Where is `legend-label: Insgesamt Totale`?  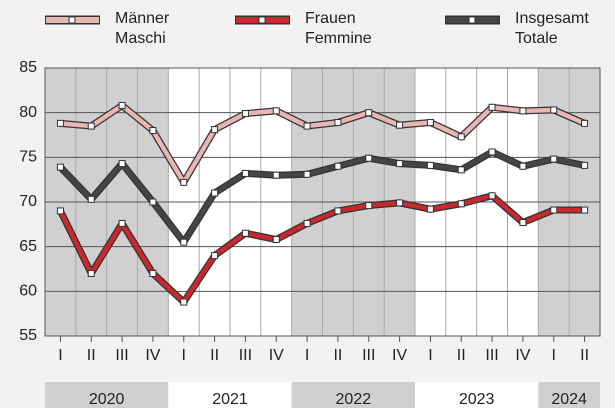 legend-label: Insgesamt Totale is located at coordinates (552, 28).